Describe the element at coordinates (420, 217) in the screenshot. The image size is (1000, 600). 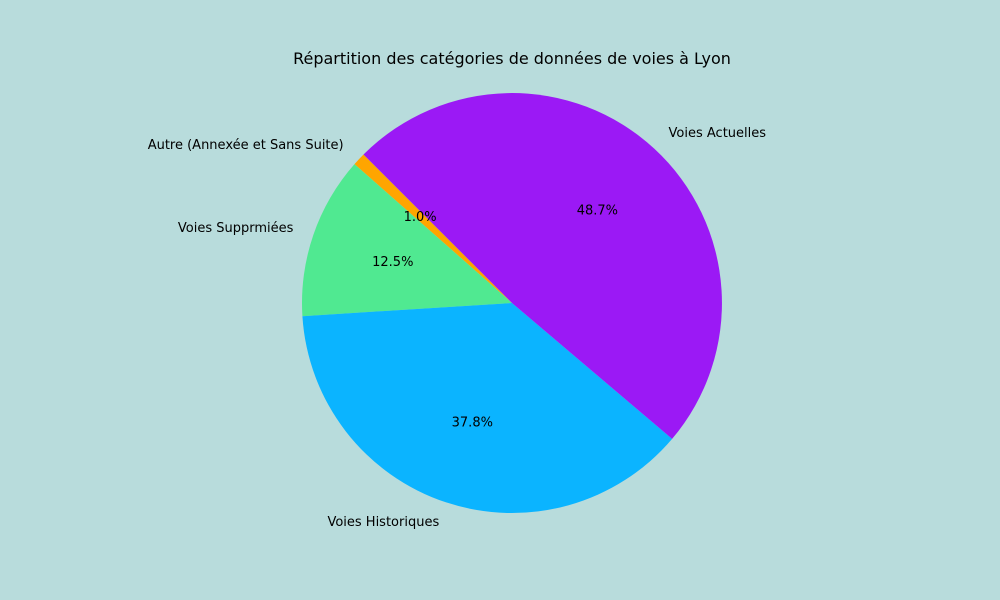
I see `slice-percent-label-0: 1.0%` at that location.